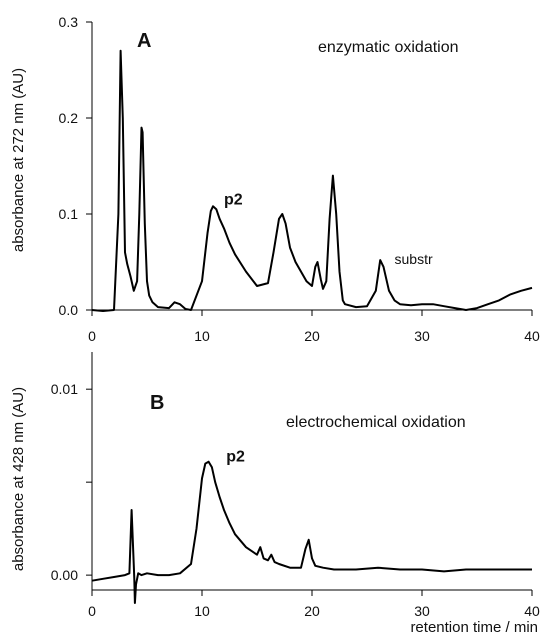  Describe the element at coordinates (64, 389) in the screenshot. I see `panel-b-y-tick-label: 0.01` at that location.